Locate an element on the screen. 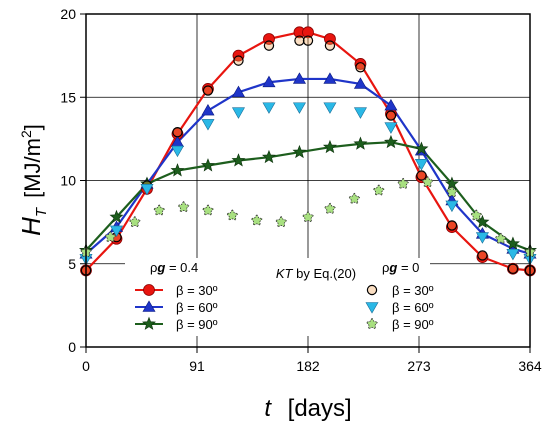 The height and width of the screenshot is (431, 550). y-axis-symbol: H is located at coordinates (31, 226).